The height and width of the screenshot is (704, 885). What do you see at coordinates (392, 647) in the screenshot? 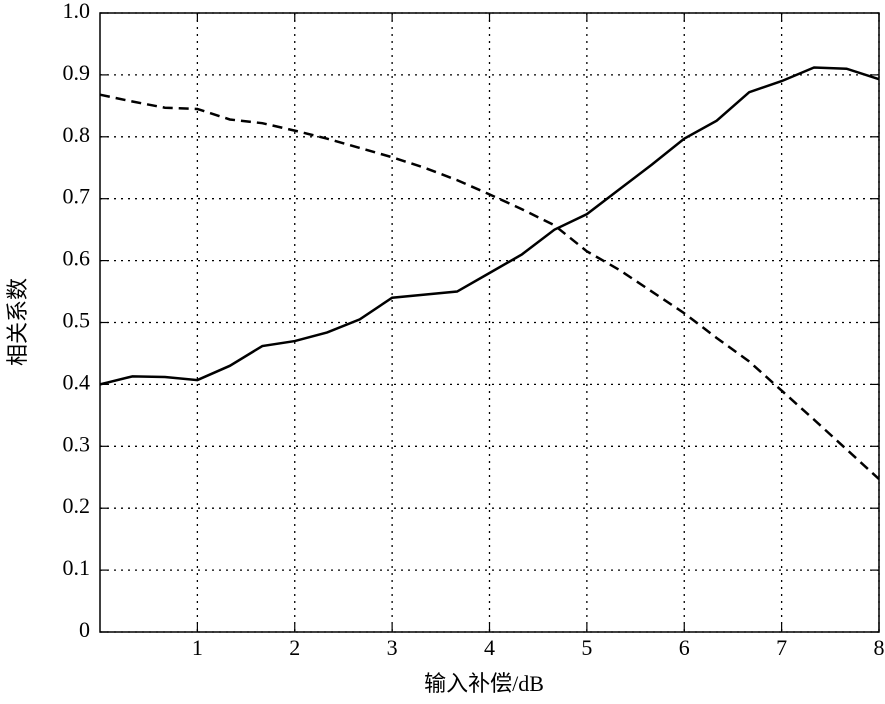
I see `x-tick-label: 3` at bounding box center [392, 647].